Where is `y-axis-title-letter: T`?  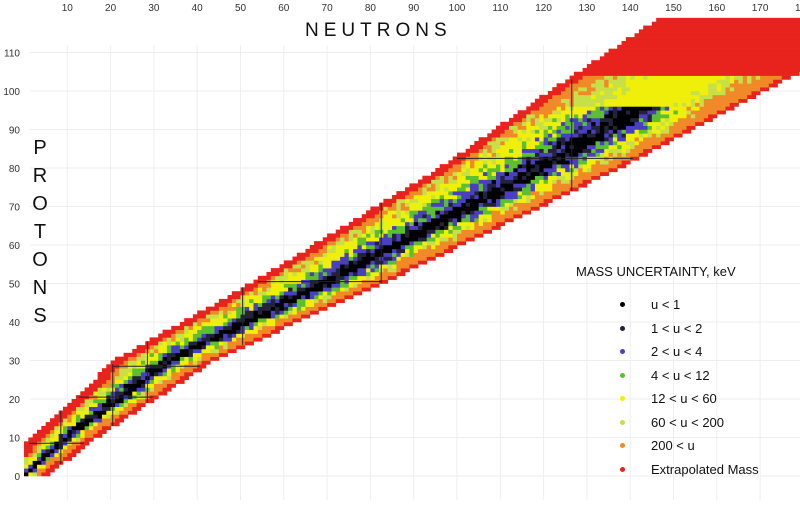 y-axis-title-letter: T is located at coordinates (40, 232).